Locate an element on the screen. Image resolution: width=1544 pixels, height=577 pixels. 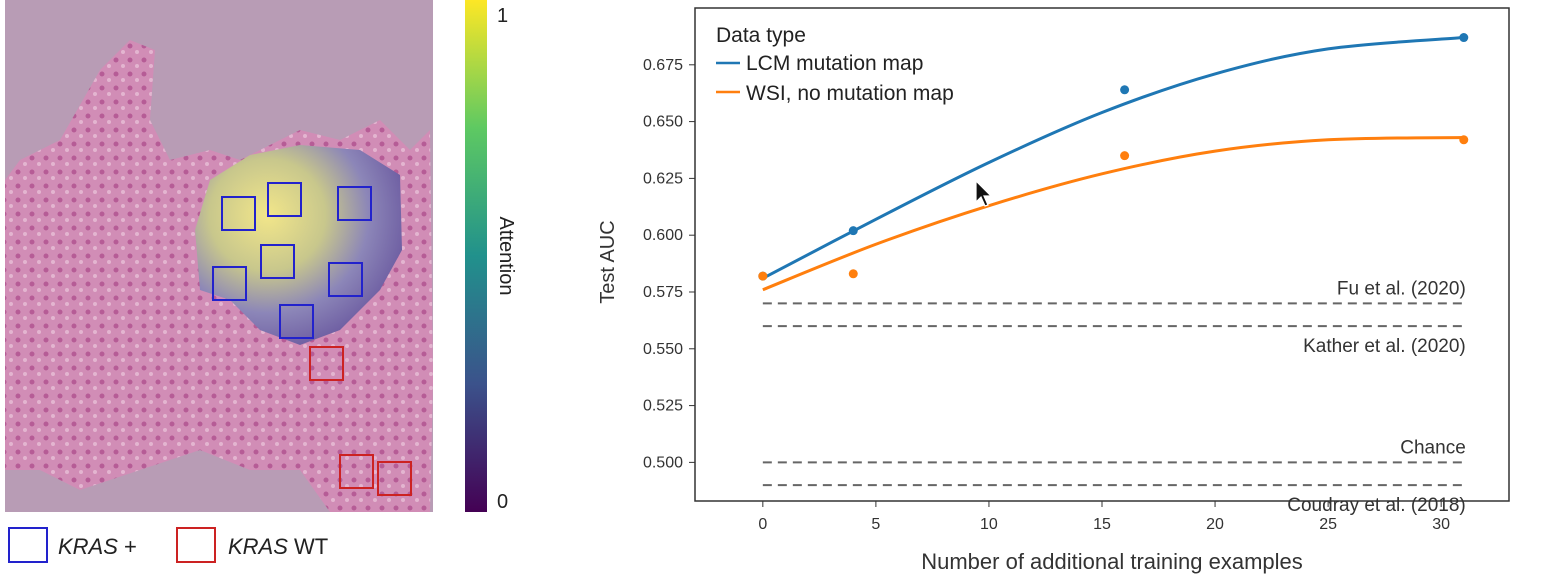
kras-positive-legend-swatch is located at coordinates (28, 545).